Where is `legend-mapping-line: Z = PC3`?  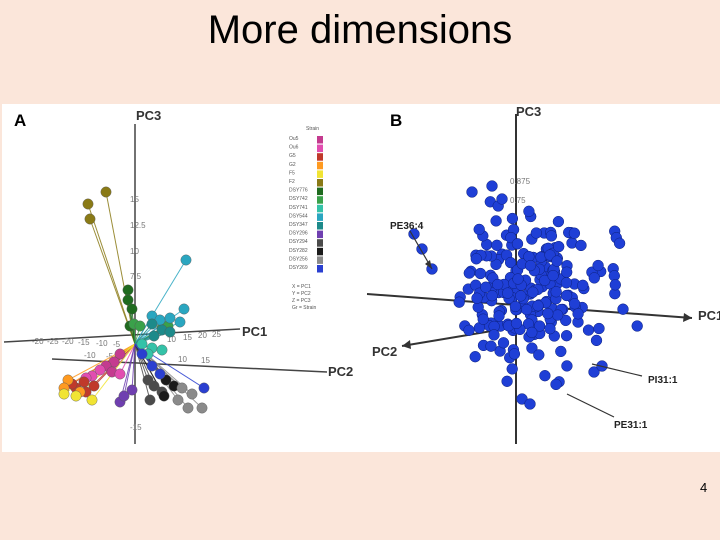
legend-mapping-line: Z = PC3 is located at coordinates (301, 301).